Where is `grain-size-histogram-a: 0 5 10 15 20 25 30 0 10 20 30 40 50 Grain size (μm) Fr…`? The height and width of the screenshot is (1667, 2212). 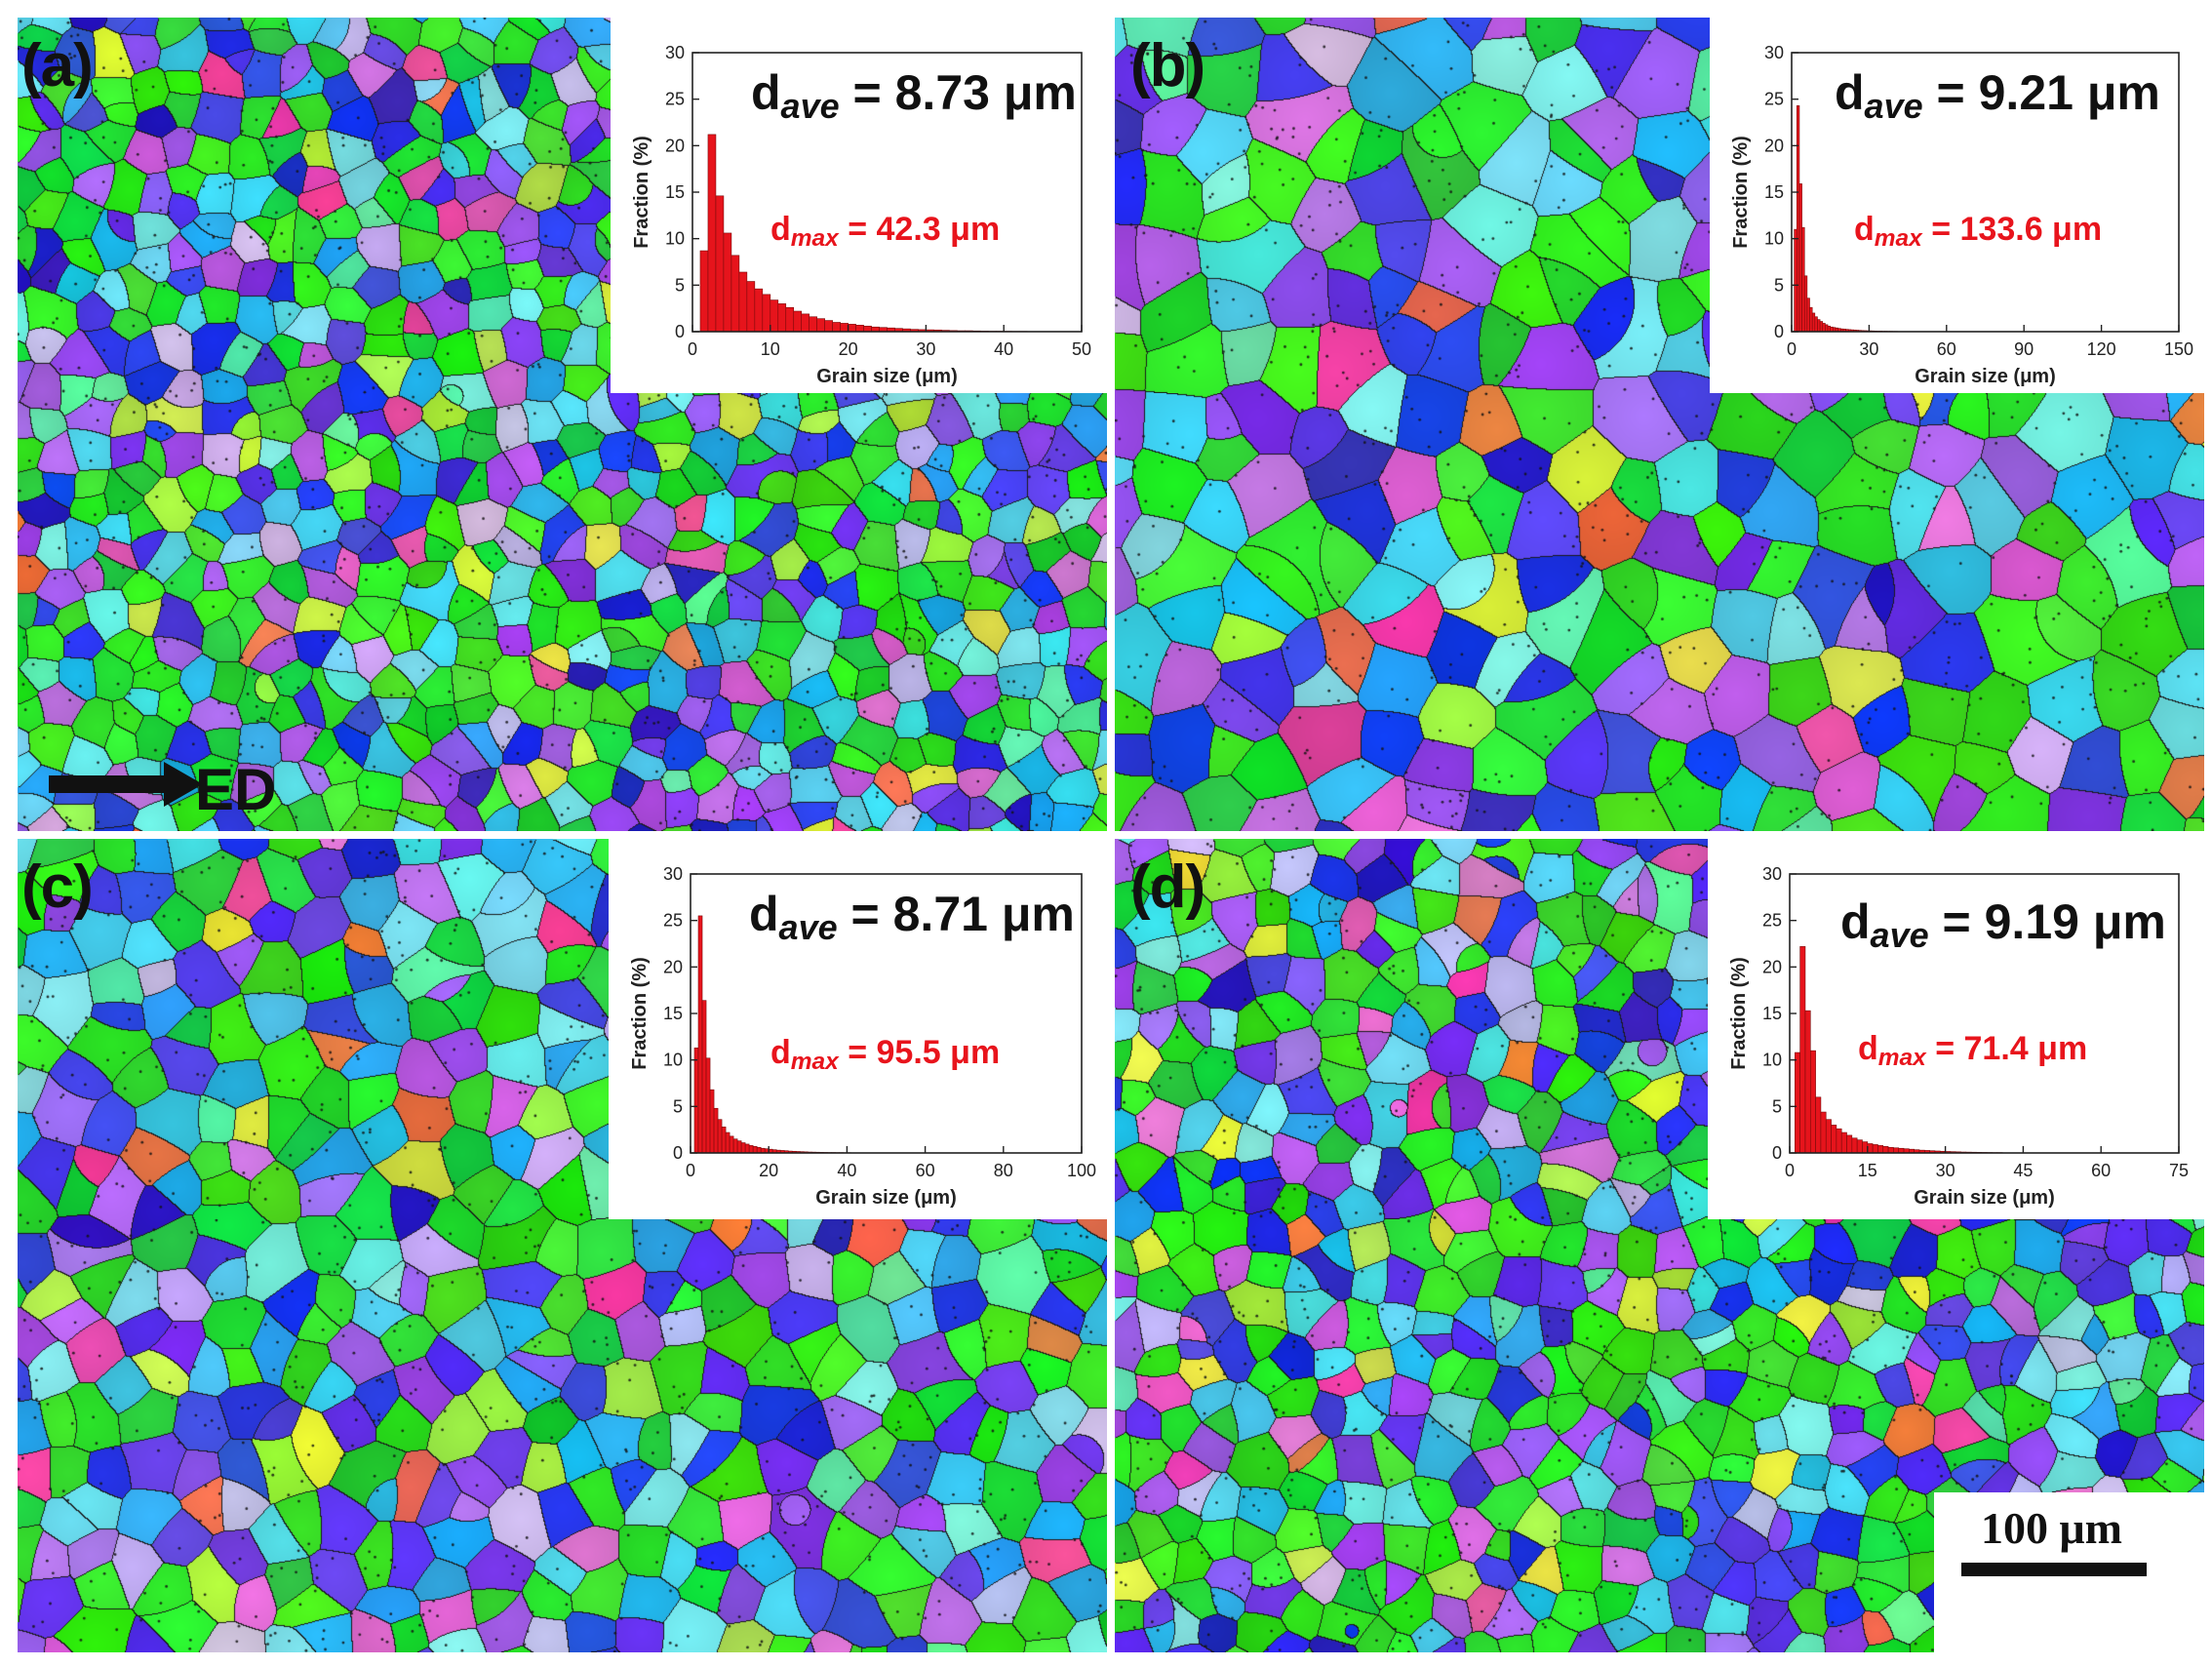 grain-size-histogram-a: 0 5 10 15 20 25 30 0 10 20 30 40 50 Grain size (μm) Fr… is located at coordinates (859, 205).